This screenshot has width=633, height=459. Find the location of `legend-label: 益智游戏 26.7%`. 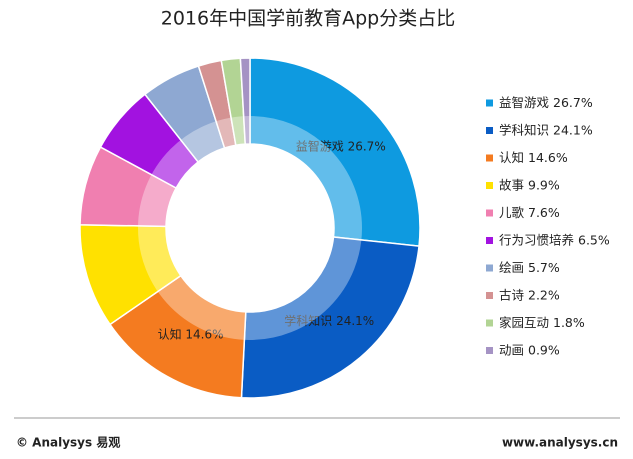

legend-label: 益智游戏 26.7% is located at coordinates (546, 102).